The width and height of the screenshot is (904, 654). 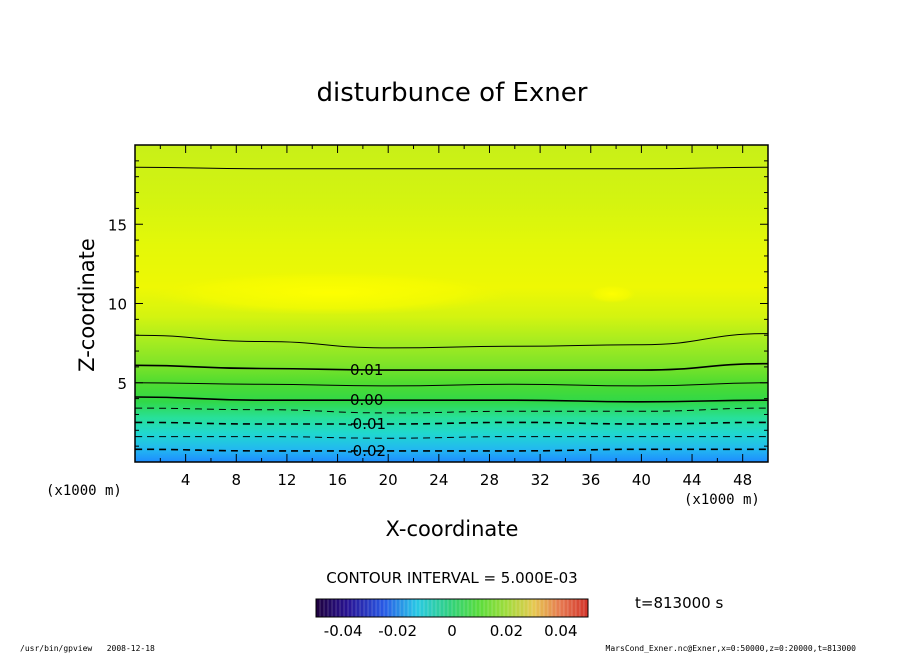 What do you see at coordinates (590, 480) in the screenshot?
I see `x-tick-label: 36` at bounding box center [590, 480].